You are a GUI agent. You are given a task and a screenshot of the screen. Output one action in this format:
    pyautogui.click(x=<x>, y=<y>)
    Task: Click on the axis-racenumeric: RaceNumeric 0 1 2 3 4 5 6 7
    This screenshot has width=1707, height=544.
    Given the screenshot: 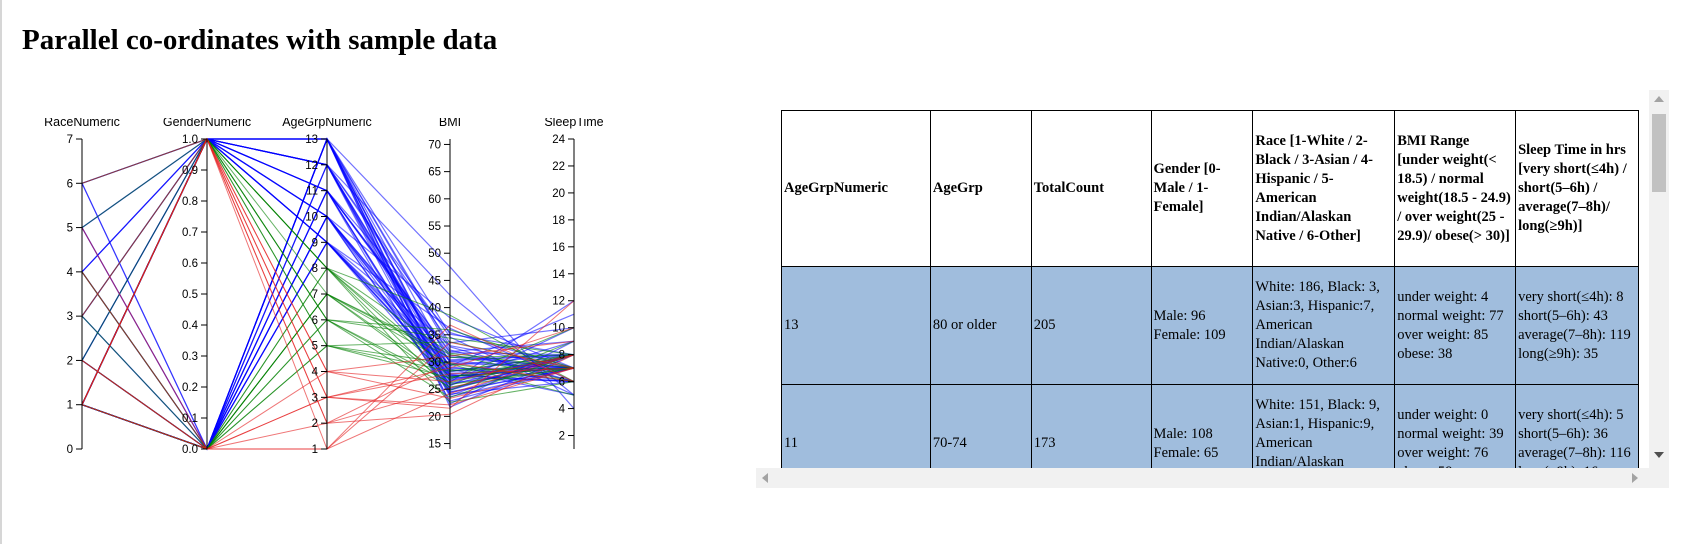 What is the action you would take?
    pyautogui.click(x=82, y=287)
    